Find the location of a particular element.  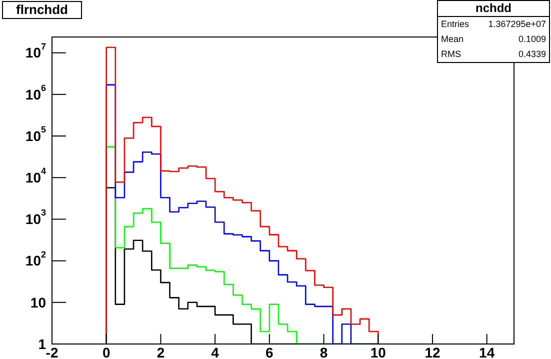

x-tick-label: 8 is located at coordinates (324, 351).